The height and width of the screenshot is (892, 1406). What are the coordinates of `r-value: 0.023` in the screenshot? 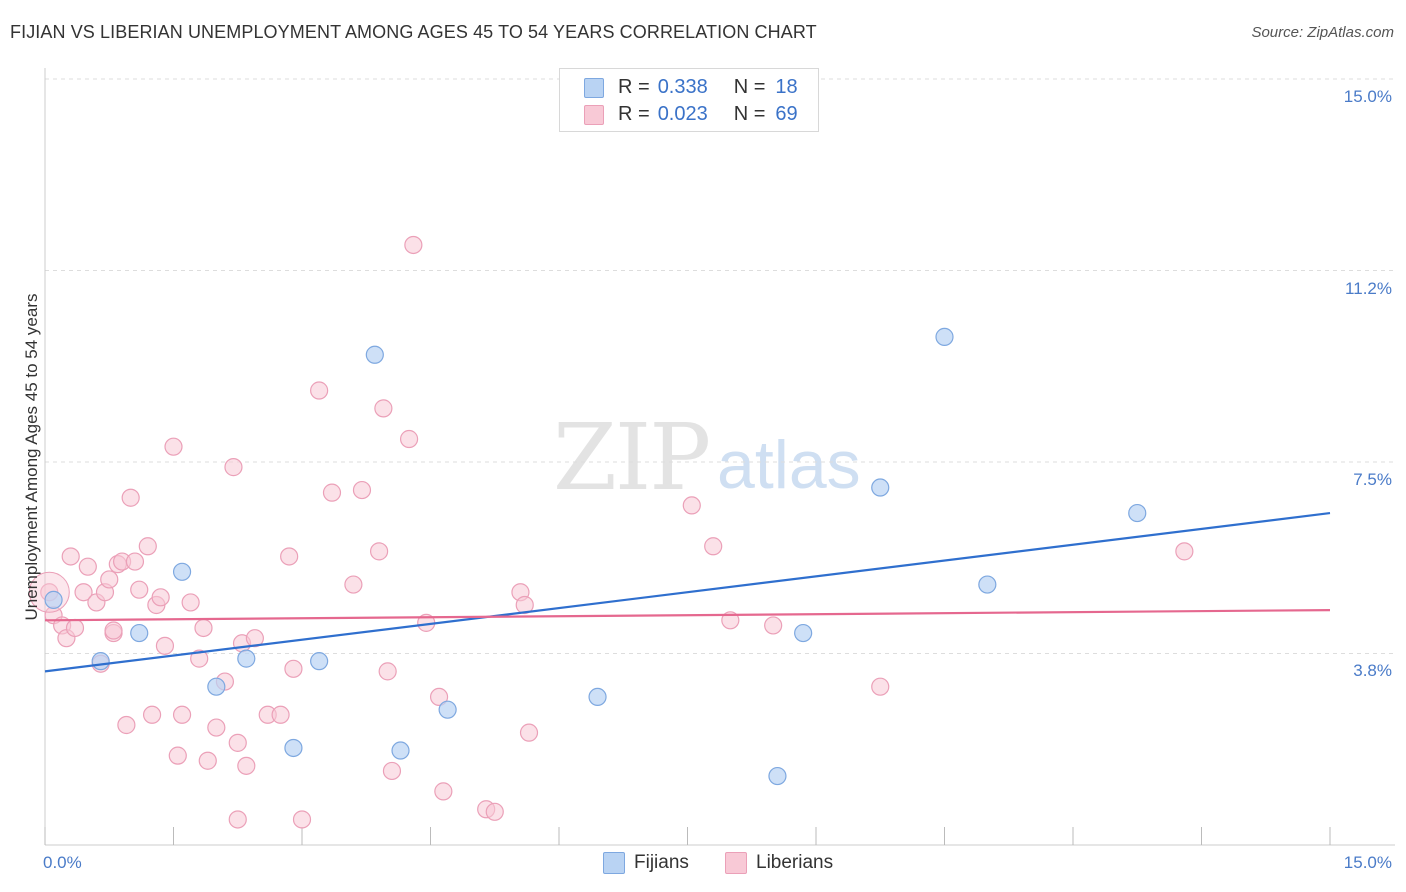 It's located at (682, 113).